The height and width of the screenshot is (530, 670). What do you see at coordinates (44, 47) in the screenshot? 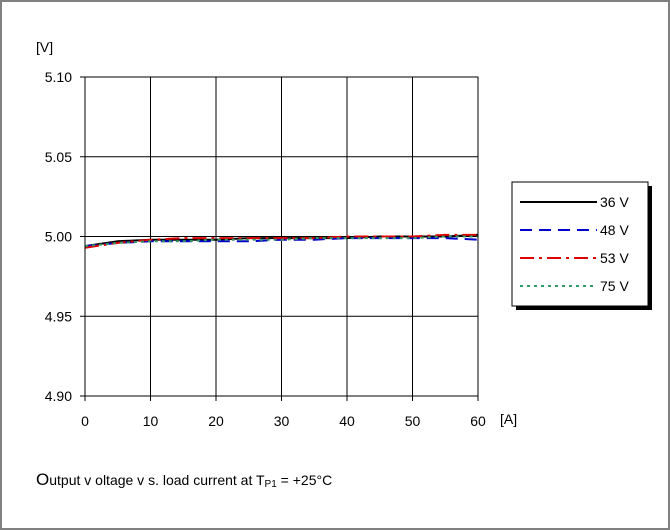
I see `y-axis-unit: [V]` at bounding box center [44, 47].